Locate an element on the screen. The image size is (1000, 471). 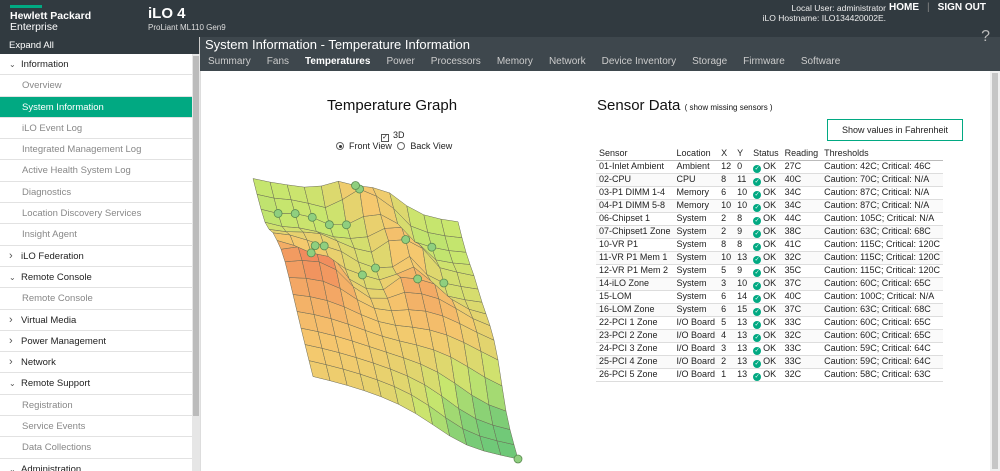
column-header-reading: Reading is located at coordinates (801, 154).